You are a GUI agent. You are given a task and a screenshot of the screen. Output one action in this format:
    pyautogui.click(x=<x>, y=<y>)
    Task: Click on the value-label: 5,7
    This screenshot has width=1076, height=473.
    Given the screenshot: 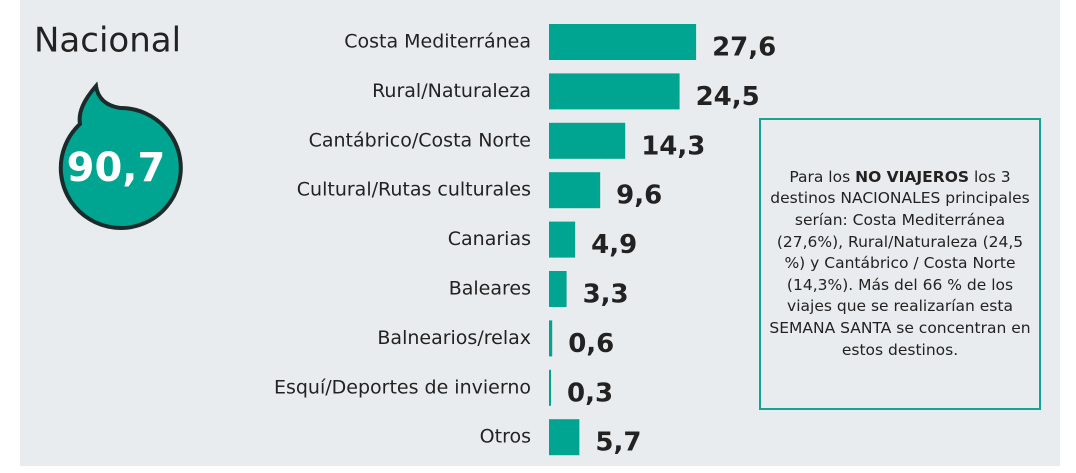 What is the action you would take?
    pyautogui.click(x=618, y=443)
    